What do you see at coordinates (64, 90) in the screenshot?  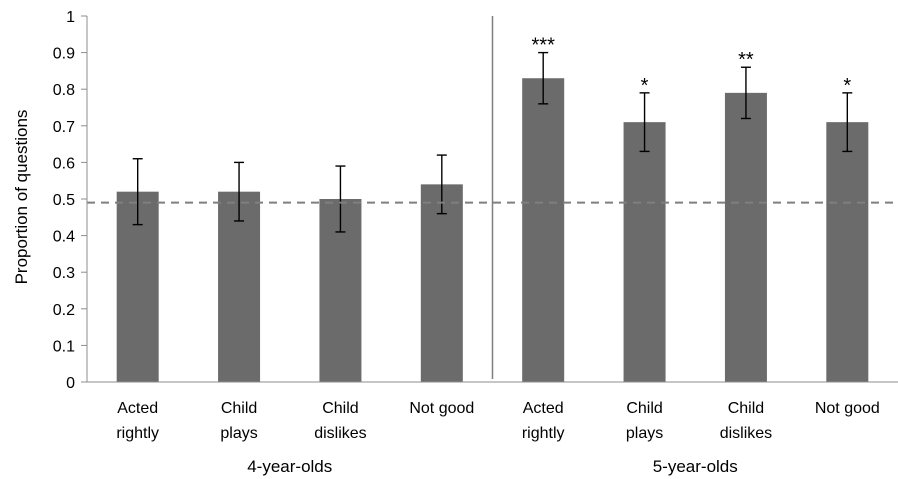 I see `y-tick-label: 0.8` at bounding box center [64, 90].